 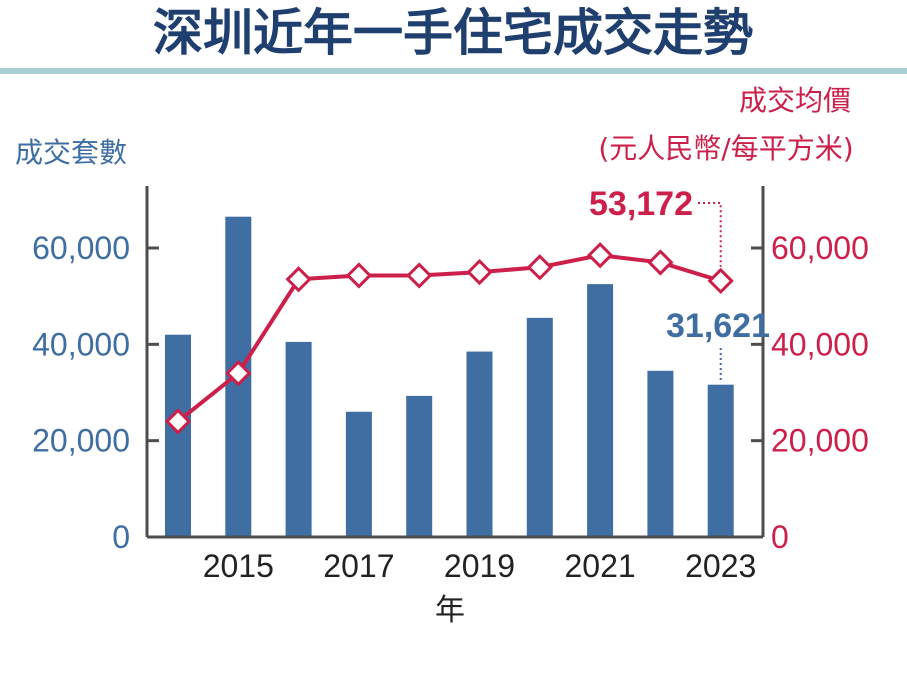 I want to click on left-tick-label: 0, so click(x=121, y=537).